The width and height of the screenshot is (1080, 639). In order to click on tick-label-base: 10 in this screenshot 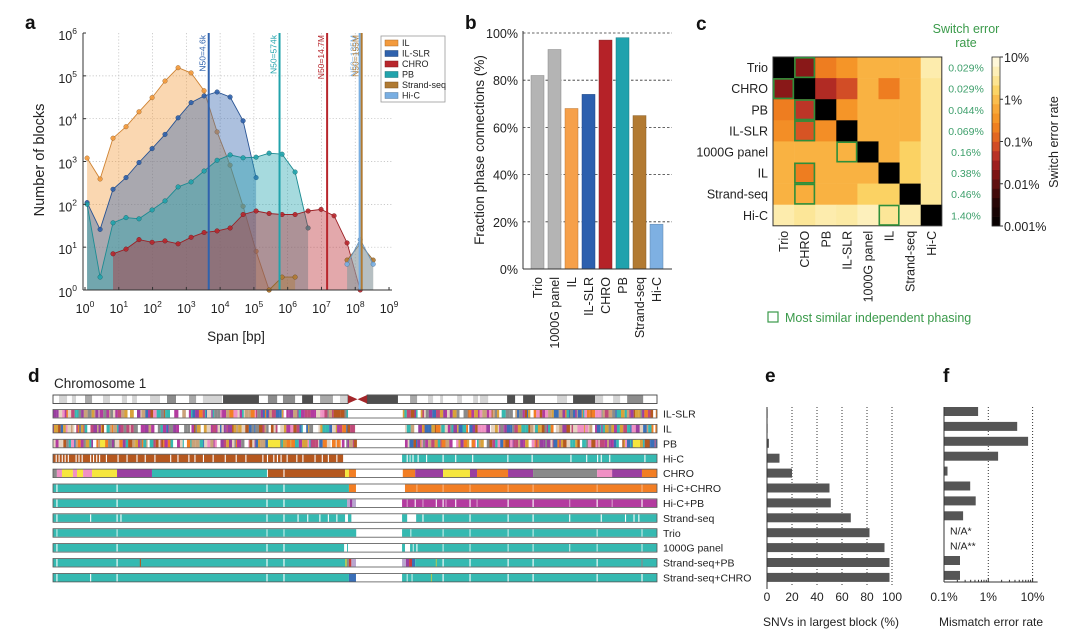, I will do `click(150, 309)`.